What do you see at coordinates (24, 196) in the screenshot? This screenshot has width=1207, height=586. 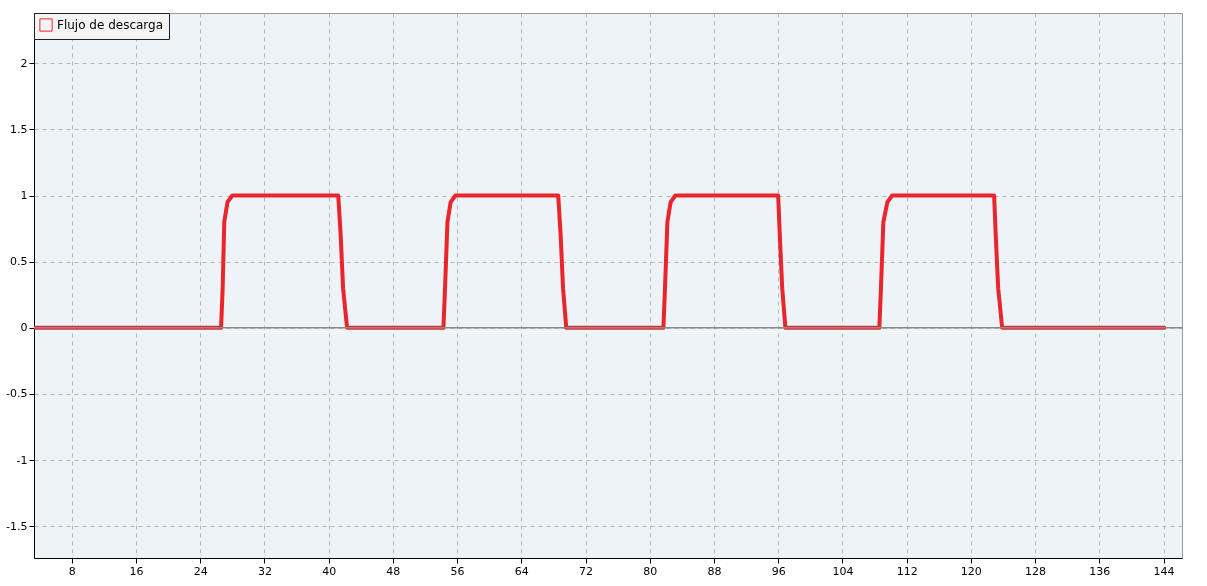 I see `y-tick-label: 1` at bounding box center [24, 196].